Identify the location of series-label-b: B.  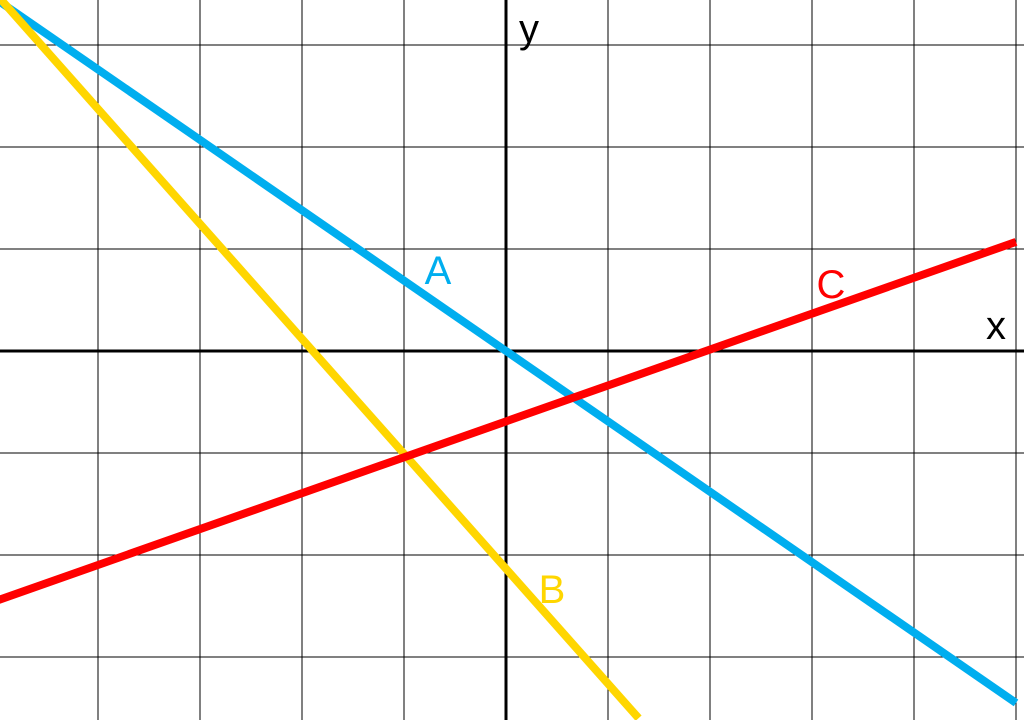
(552, 590).